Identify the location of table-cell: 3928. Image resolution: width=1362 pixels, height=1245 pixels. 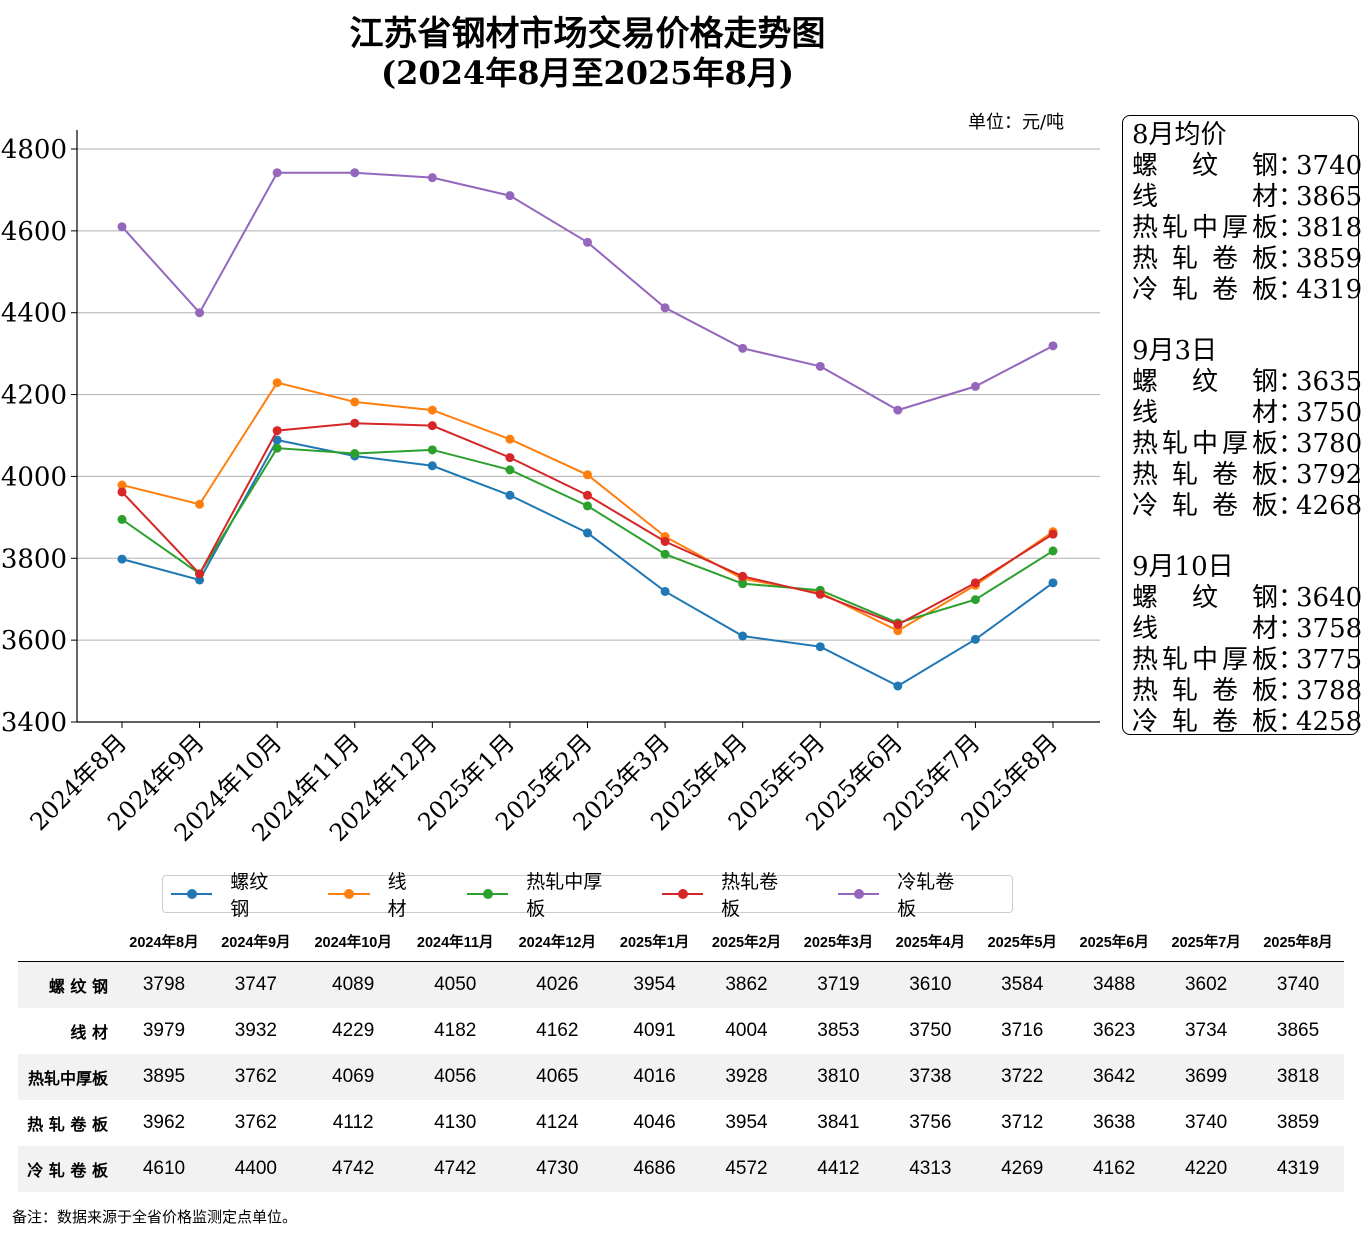
(746, 1076).